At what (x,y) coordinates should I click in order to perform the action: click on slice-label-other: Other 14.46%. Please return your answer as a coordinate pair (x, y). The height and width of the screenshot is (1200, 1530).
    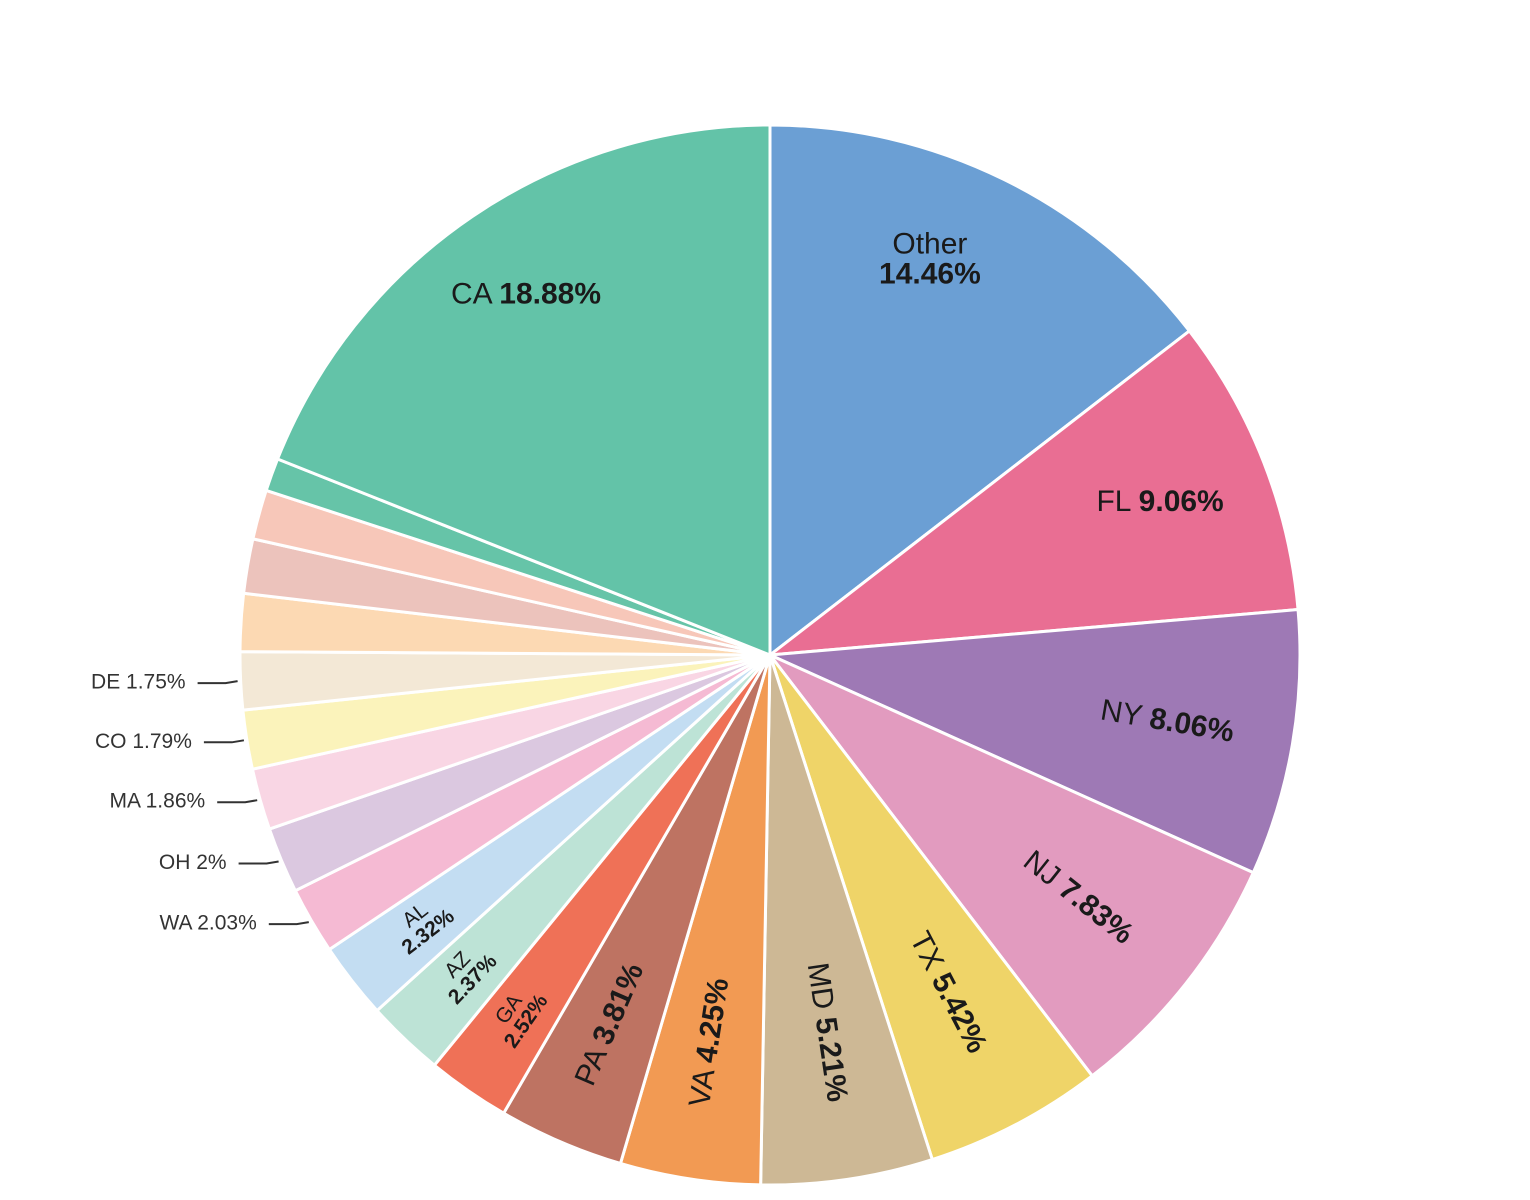
    Looking at the image, I should click on (930, 258).